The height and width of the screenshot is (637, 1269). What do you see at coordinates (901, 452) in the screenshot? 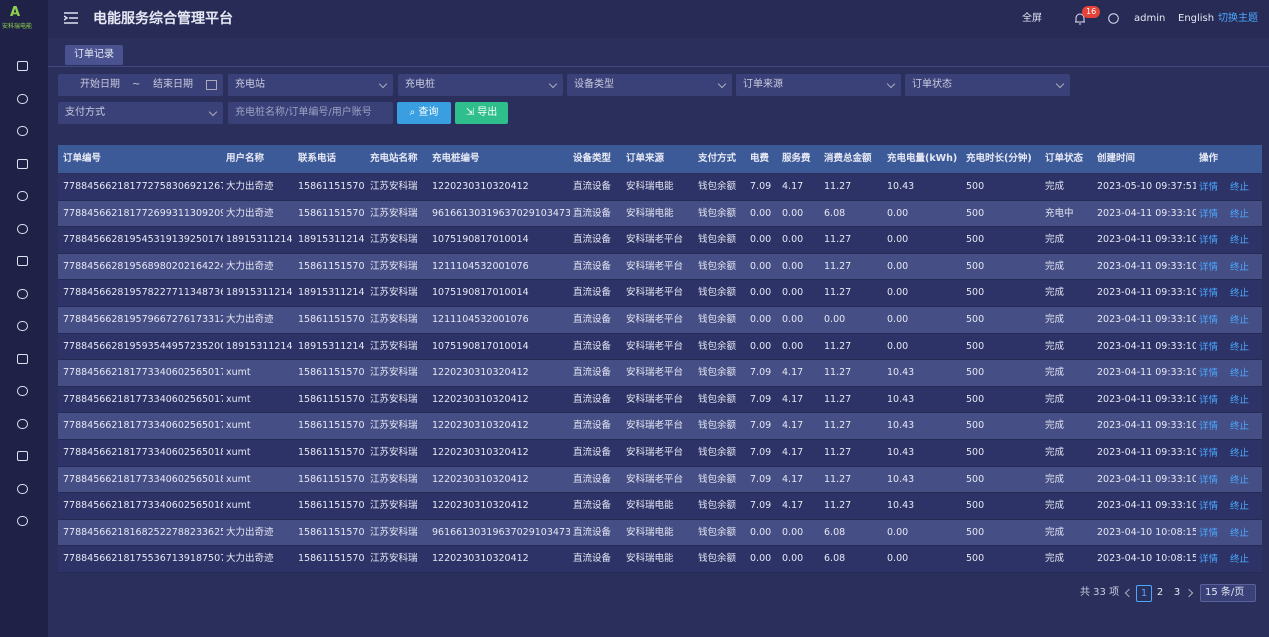
I see `table-cell: 10.43` at bounding box center [901, 452].